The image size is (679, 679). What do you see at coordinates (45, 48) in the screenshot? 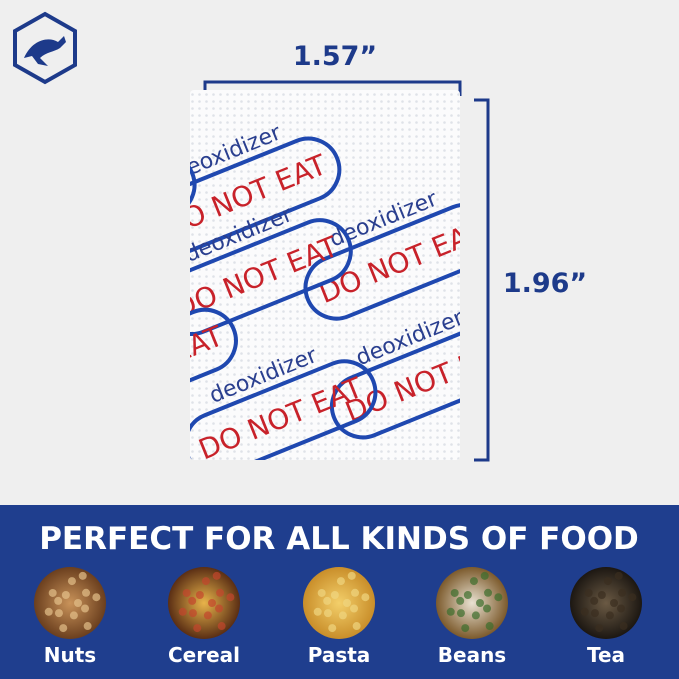
I see `logo` at bounding box center [45, 48].